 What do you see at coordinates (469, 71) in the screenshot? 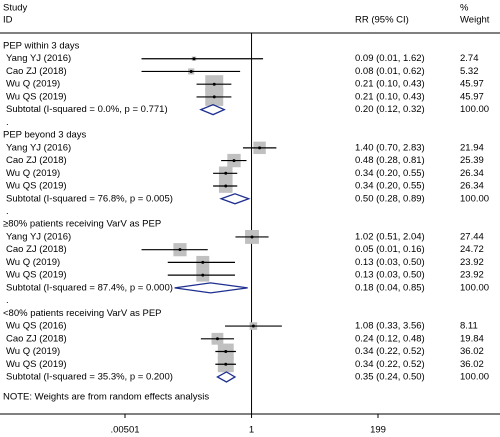
I see `weight-label: 5.32` at bounding box center [469, 71].